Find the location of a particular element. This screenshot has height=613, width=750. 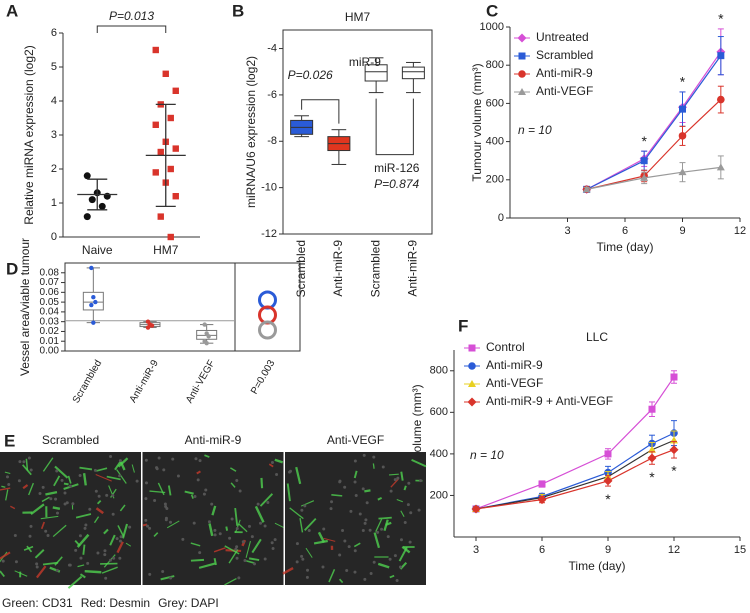

y-tick-label: -12 is located at coordinates (269, 234).